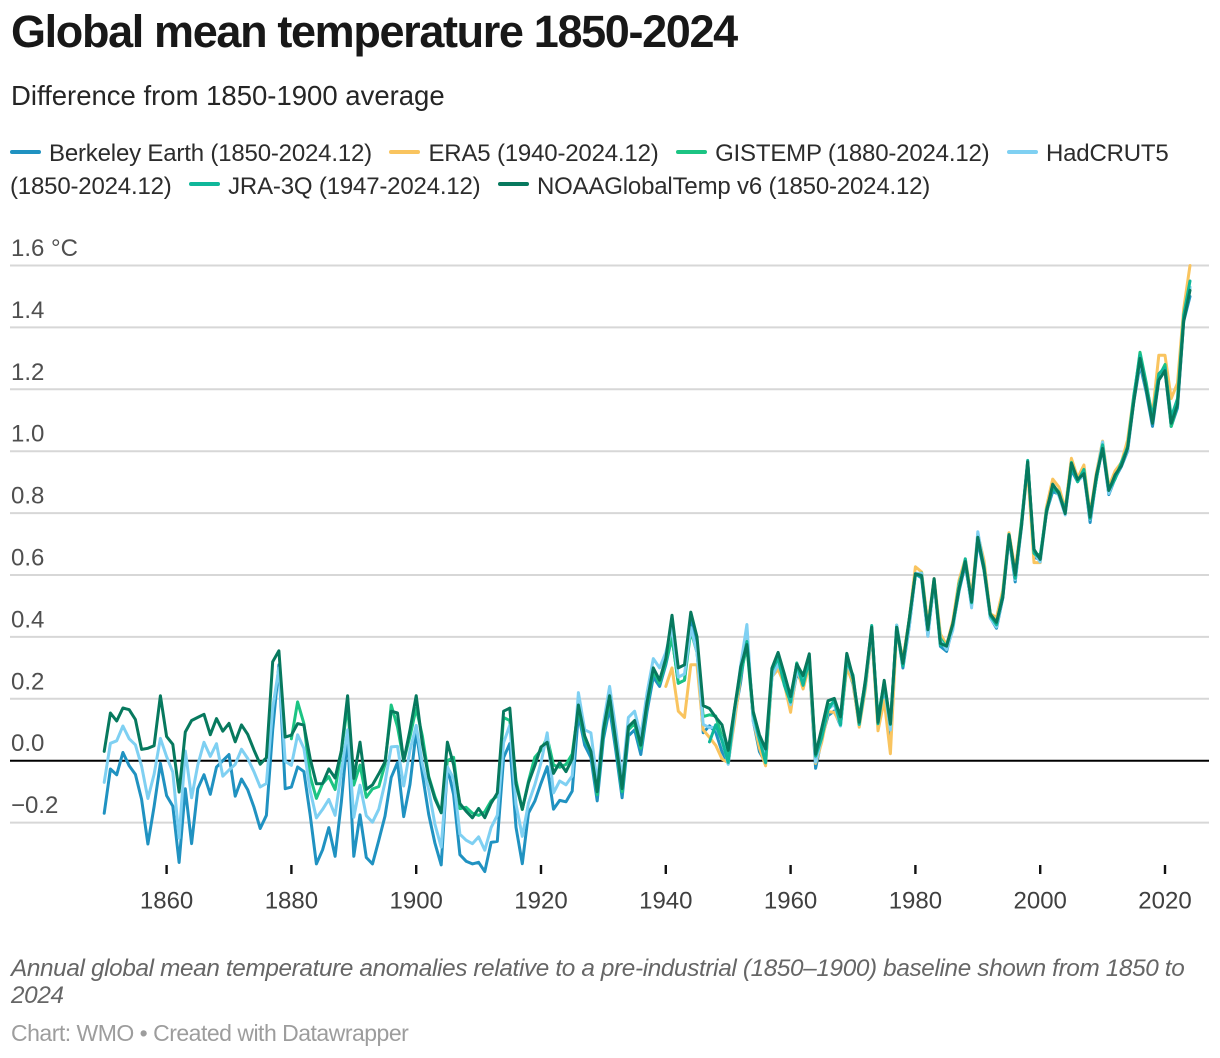 Image resolution: width=1220 pixels, height=1058 pixels. What do you see at coordinates (291, 901) in the screenshot?
I see `svg-text: 1880` at bounding box center [291, 901].